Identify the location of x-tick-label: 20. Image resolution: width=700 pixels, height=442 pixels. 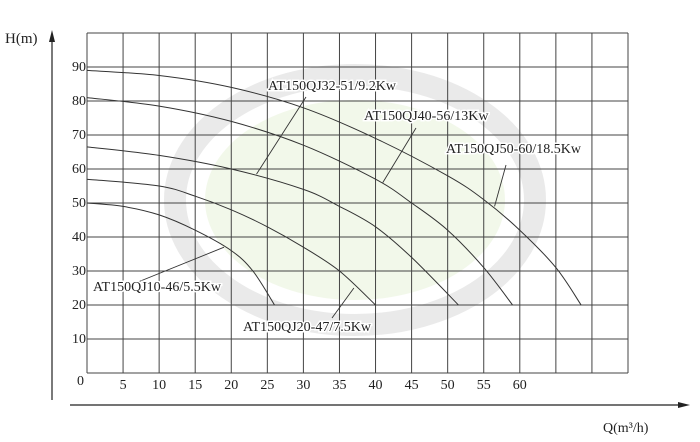
(231, 385).